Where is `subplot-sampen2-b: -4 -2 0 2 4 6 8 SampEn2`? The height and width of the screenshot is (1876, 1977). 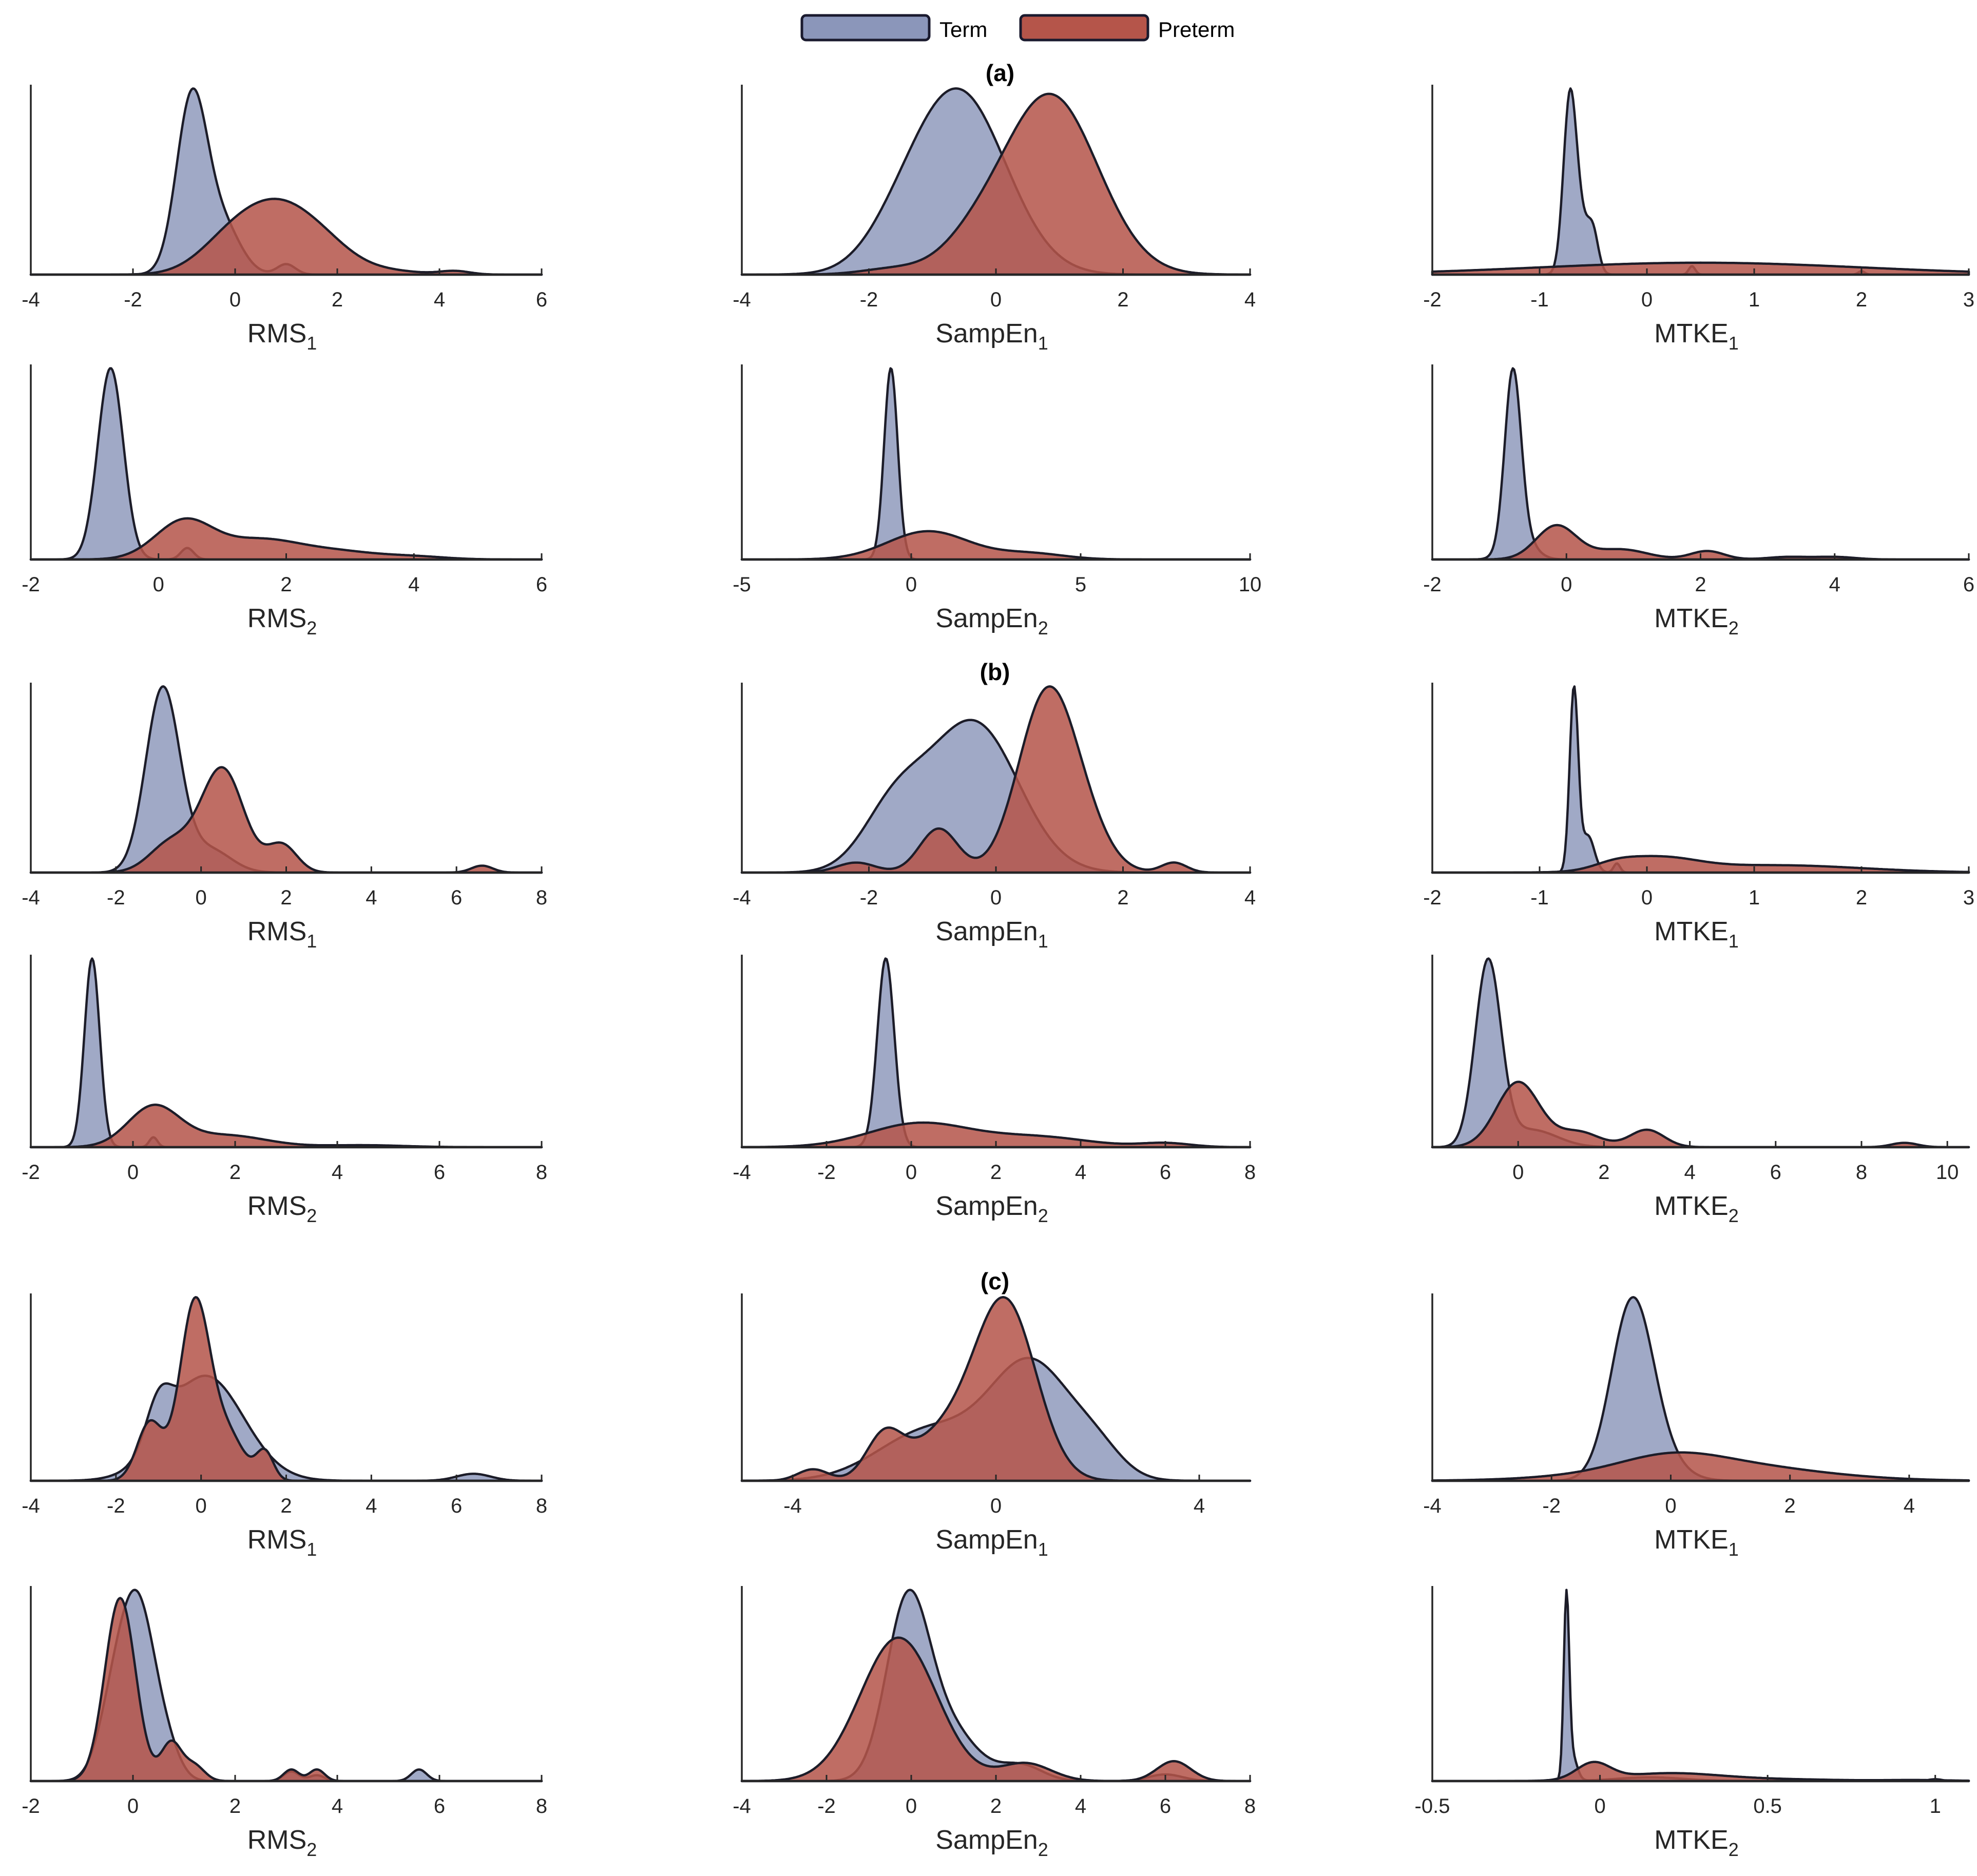 subplot-sampen2-b: -4 -2 0 2 4 6 8 SampEn2 is located at coordinates (994, 1091).